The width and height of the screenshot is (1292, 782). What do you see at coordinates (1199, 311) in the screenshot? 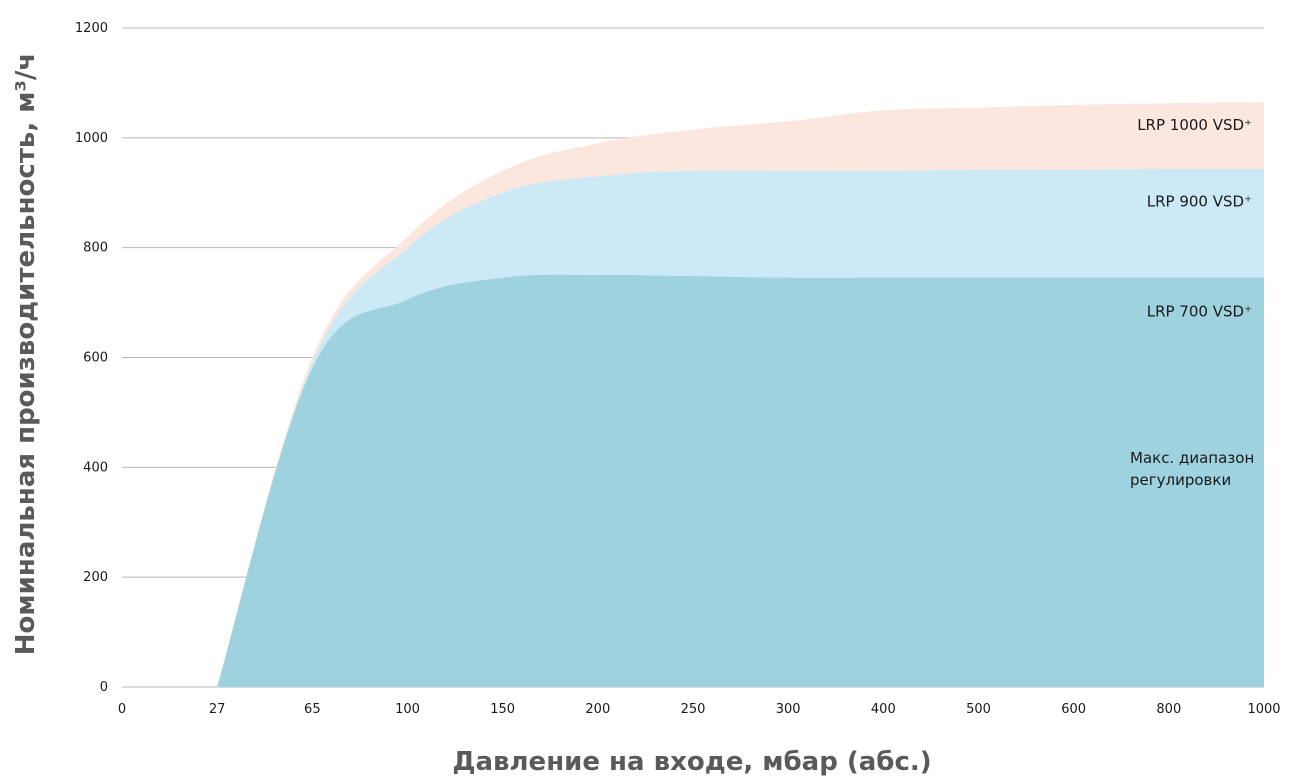
I see `series-label-2: LRP 700 VSD⁺` at bounding box center [1199, 311].